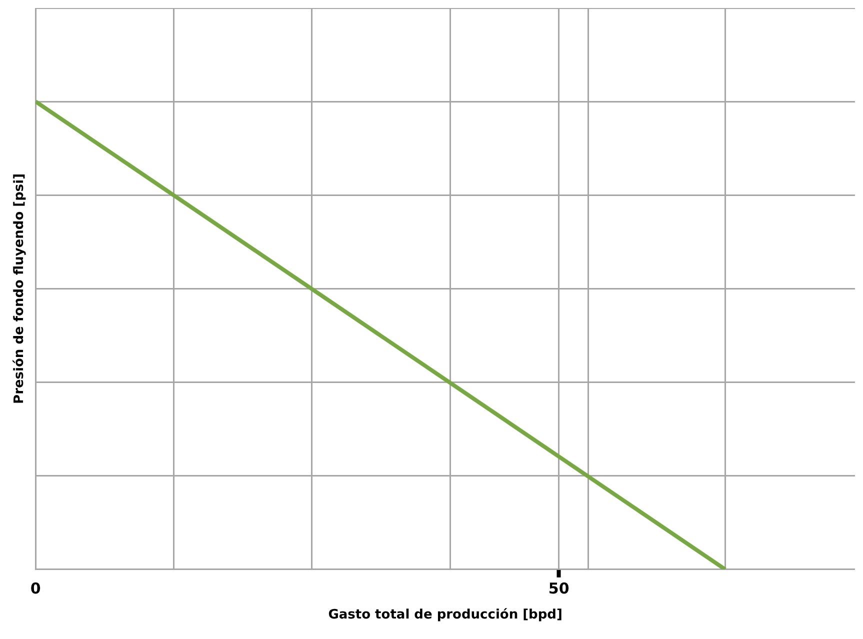 Image resolution: width=863 pixels, height=639 pixels. Describe the element at coordinates (20, 288) in the screenshot. I see `y-axis-title: Presión de fondo fluyendo [psi]` at that location.